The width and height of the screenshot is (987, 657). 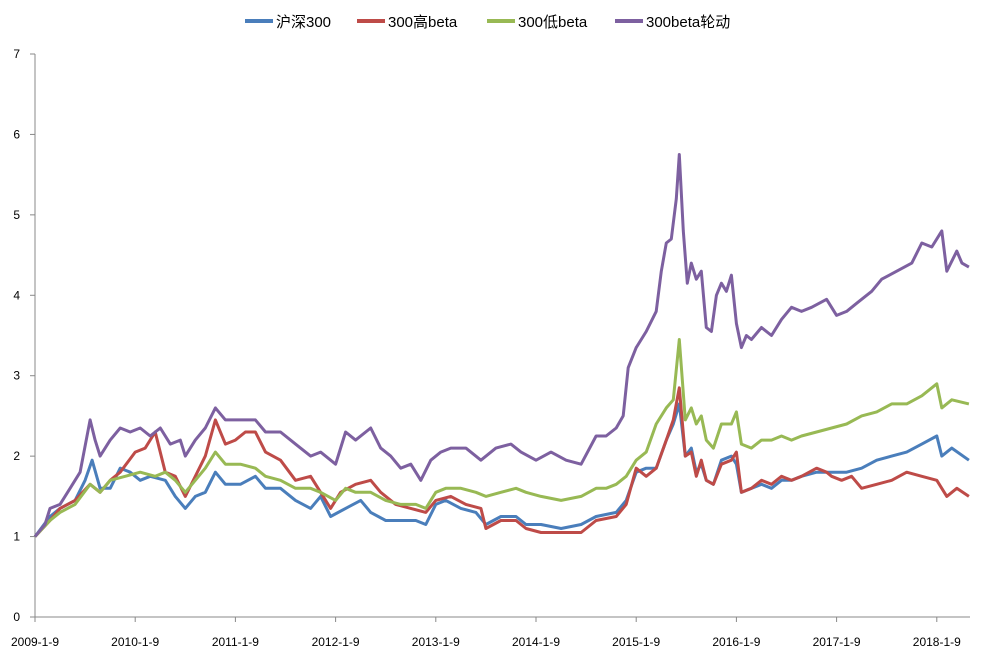 I want to click on x-tick-label: 2010-1-9, so click(x=135, y=642).